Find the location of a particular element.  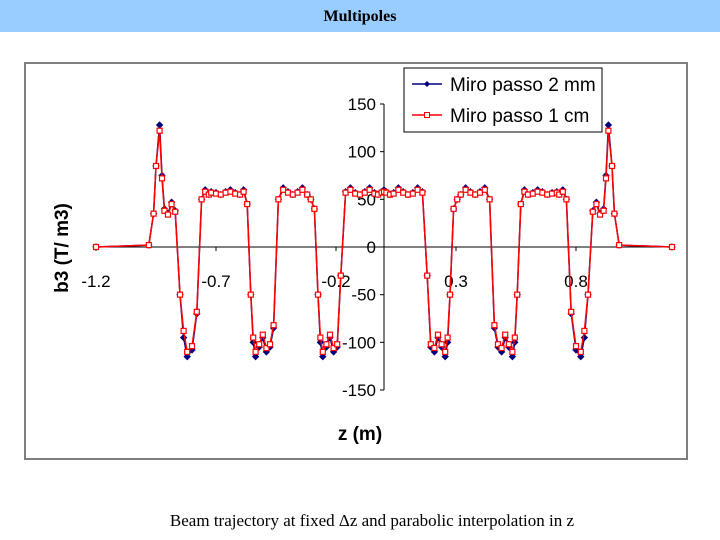

x-tick-label: -0.7 is located at coordinates (215, 281).